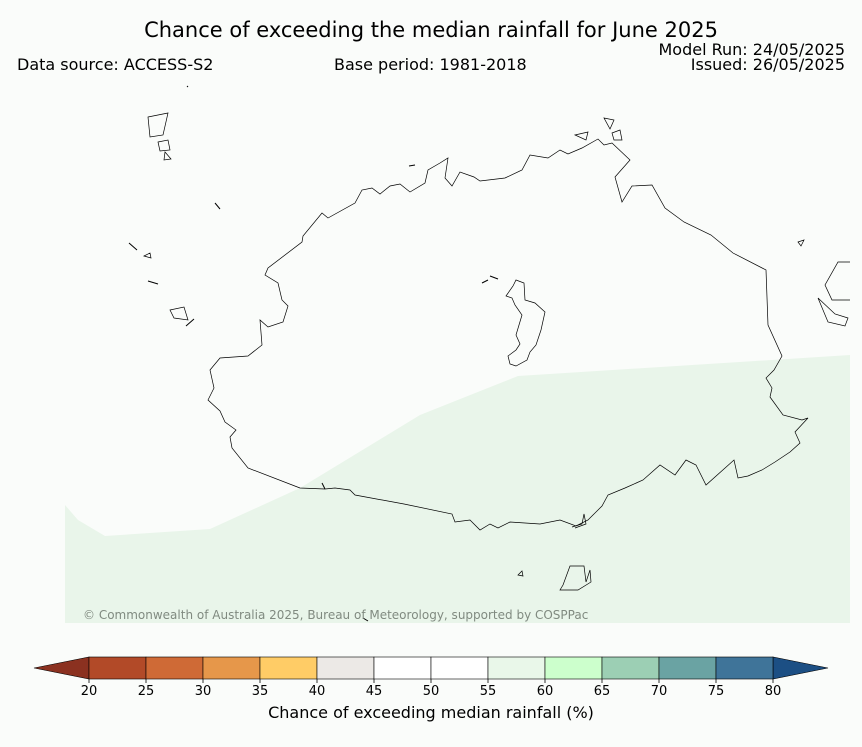 This screenshot has width=862, height=747. I want to click on colorbar-over-arrow, so click(800, 668).